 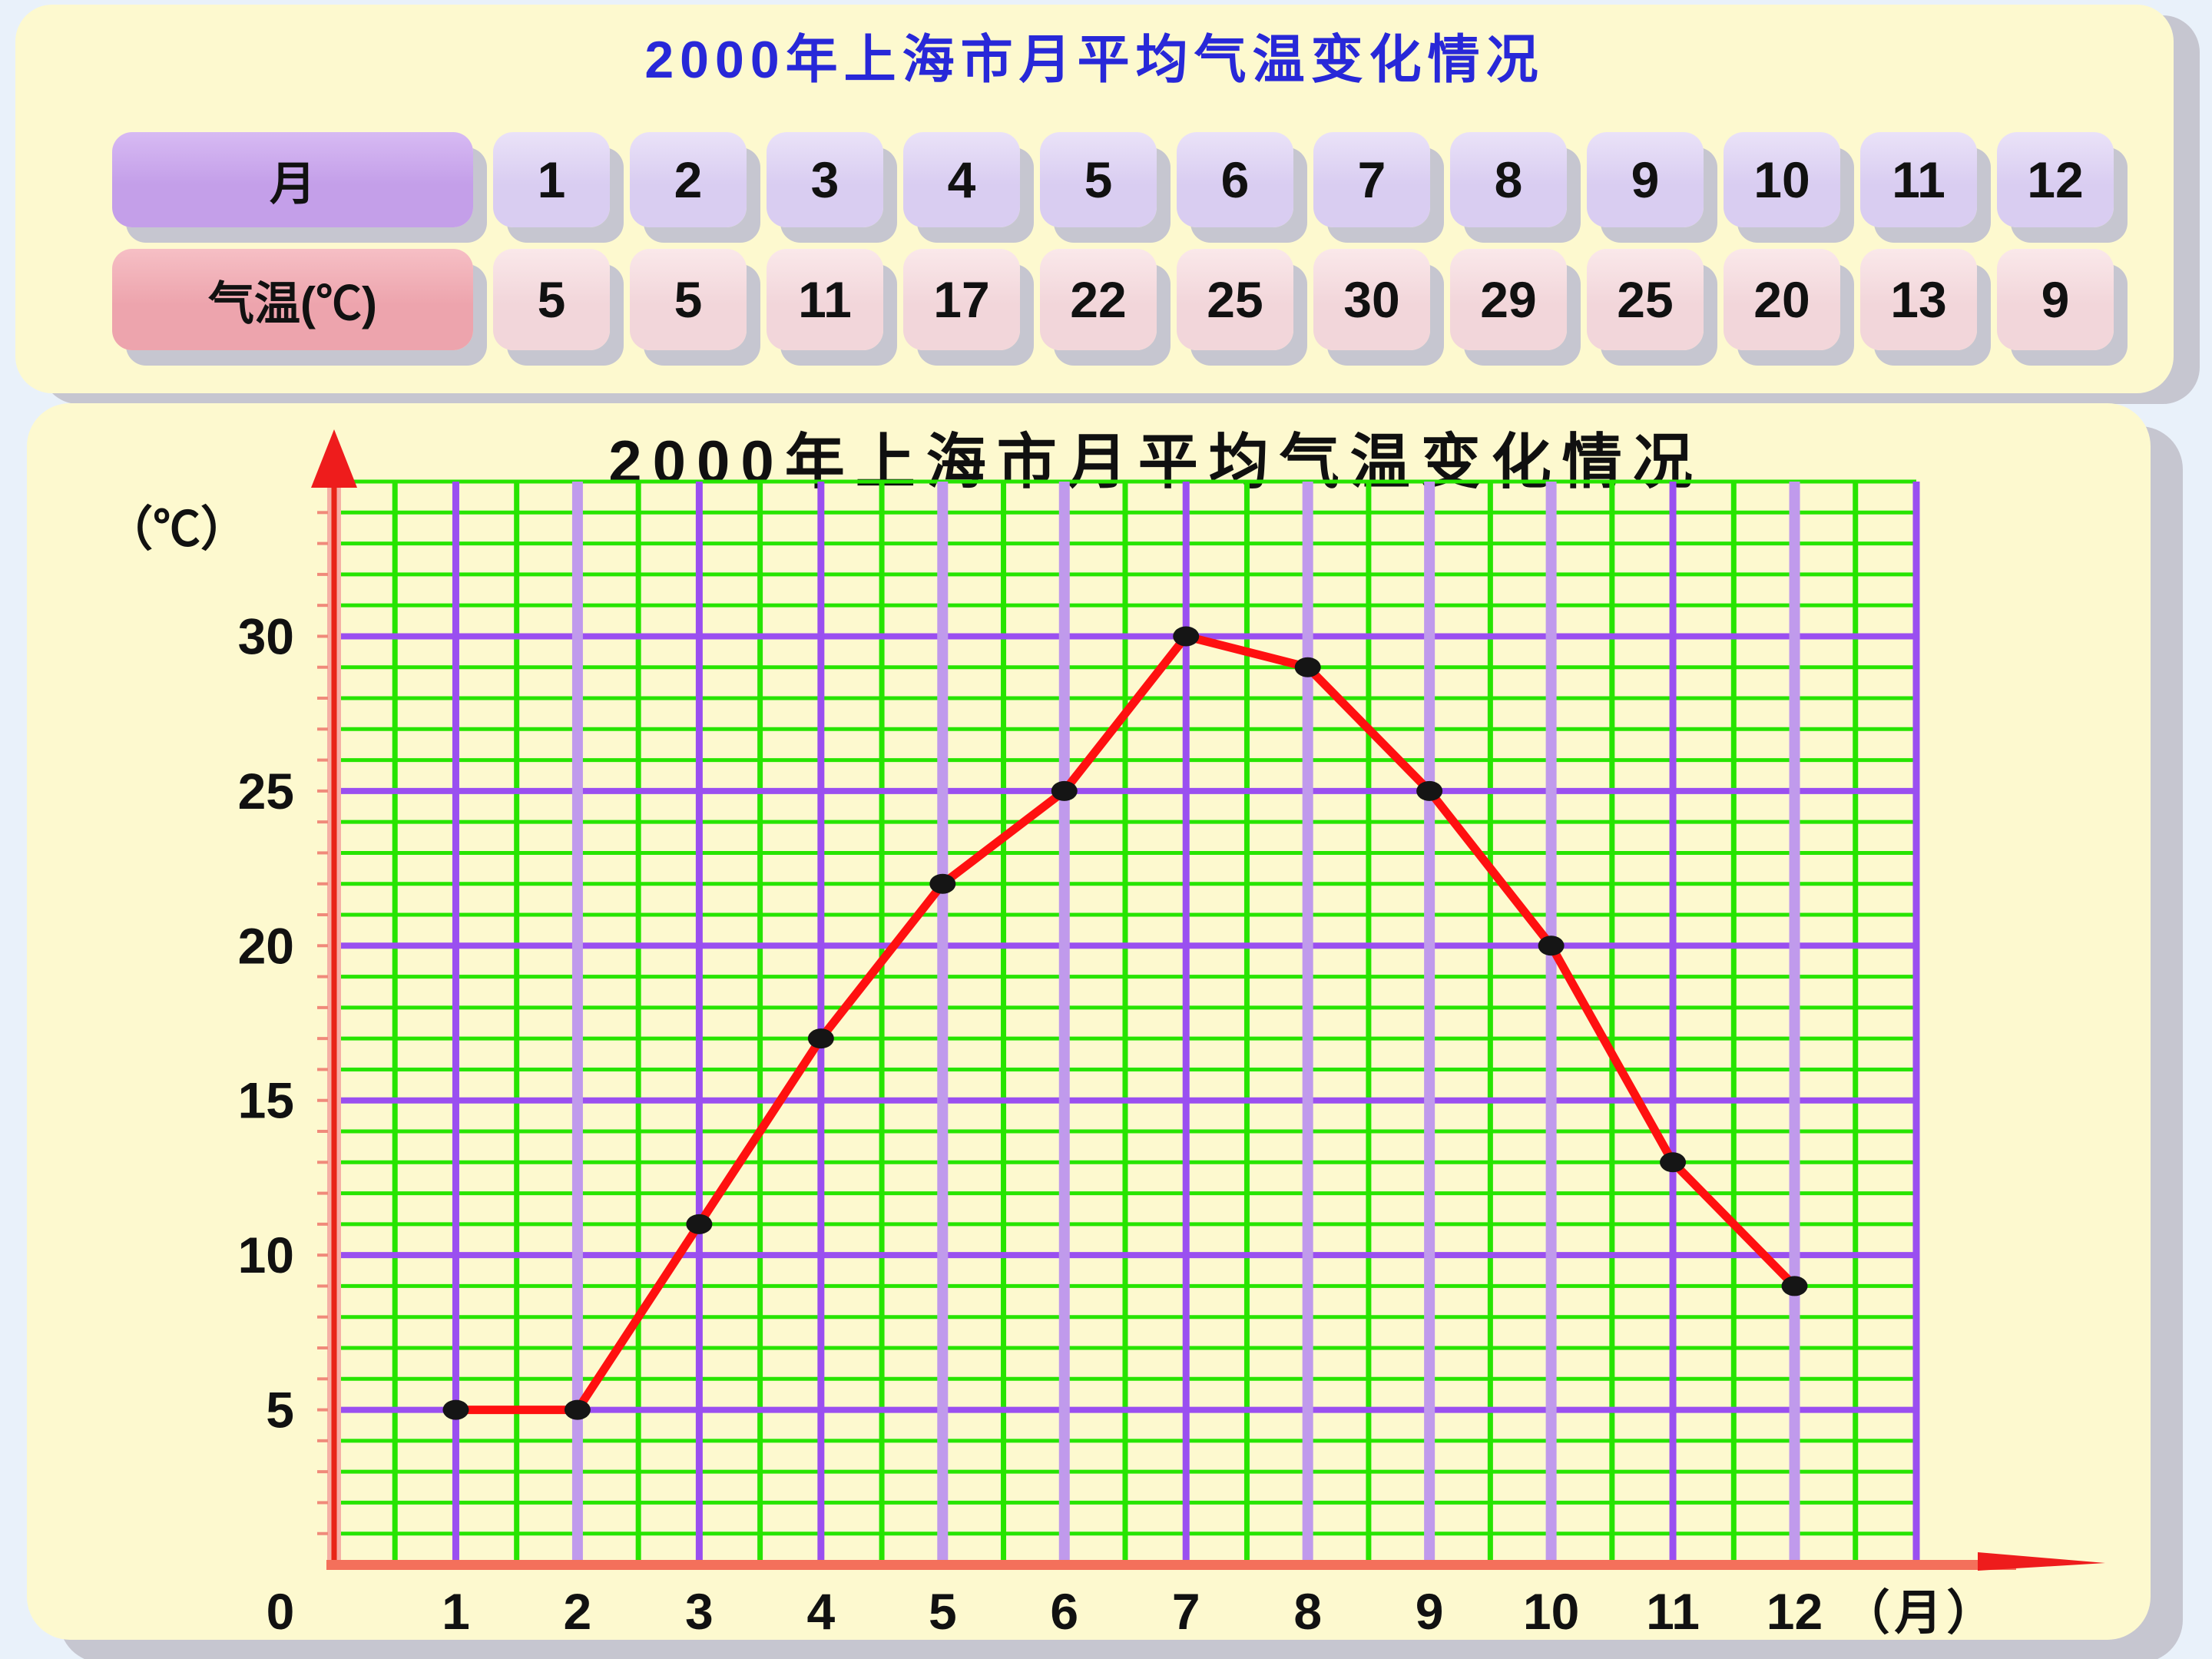 What do you see at coordinates (1673, 1612) in the screenshot?
I see `x-tick-label: 11` at bounding box center [1673, 1612].